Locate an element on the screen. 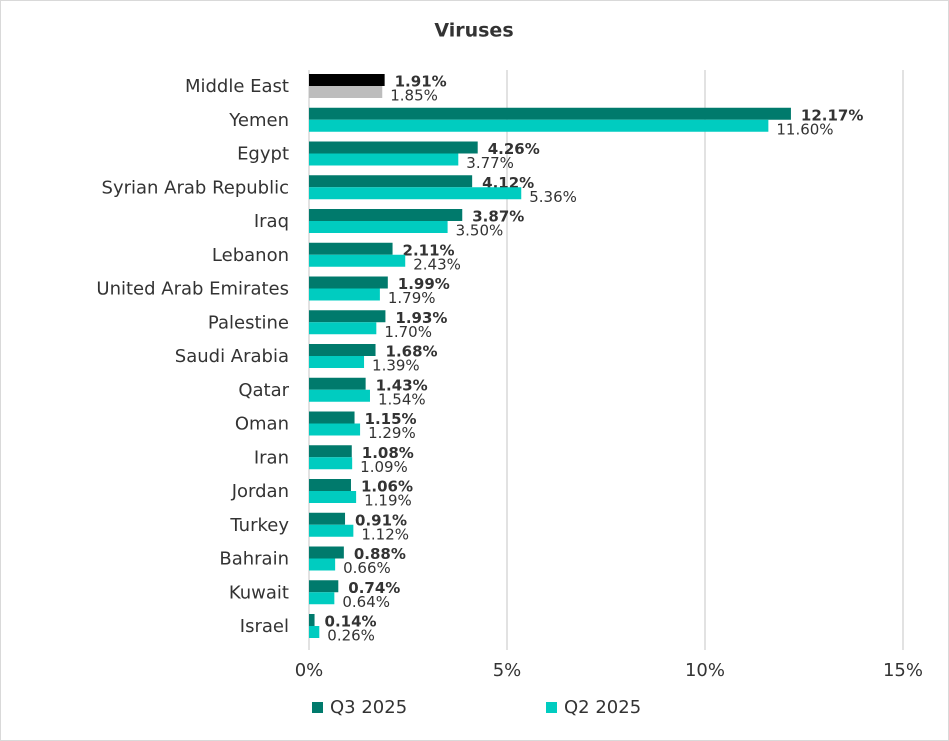  x-tick-label: 10% is located at coordinates (705, 670).